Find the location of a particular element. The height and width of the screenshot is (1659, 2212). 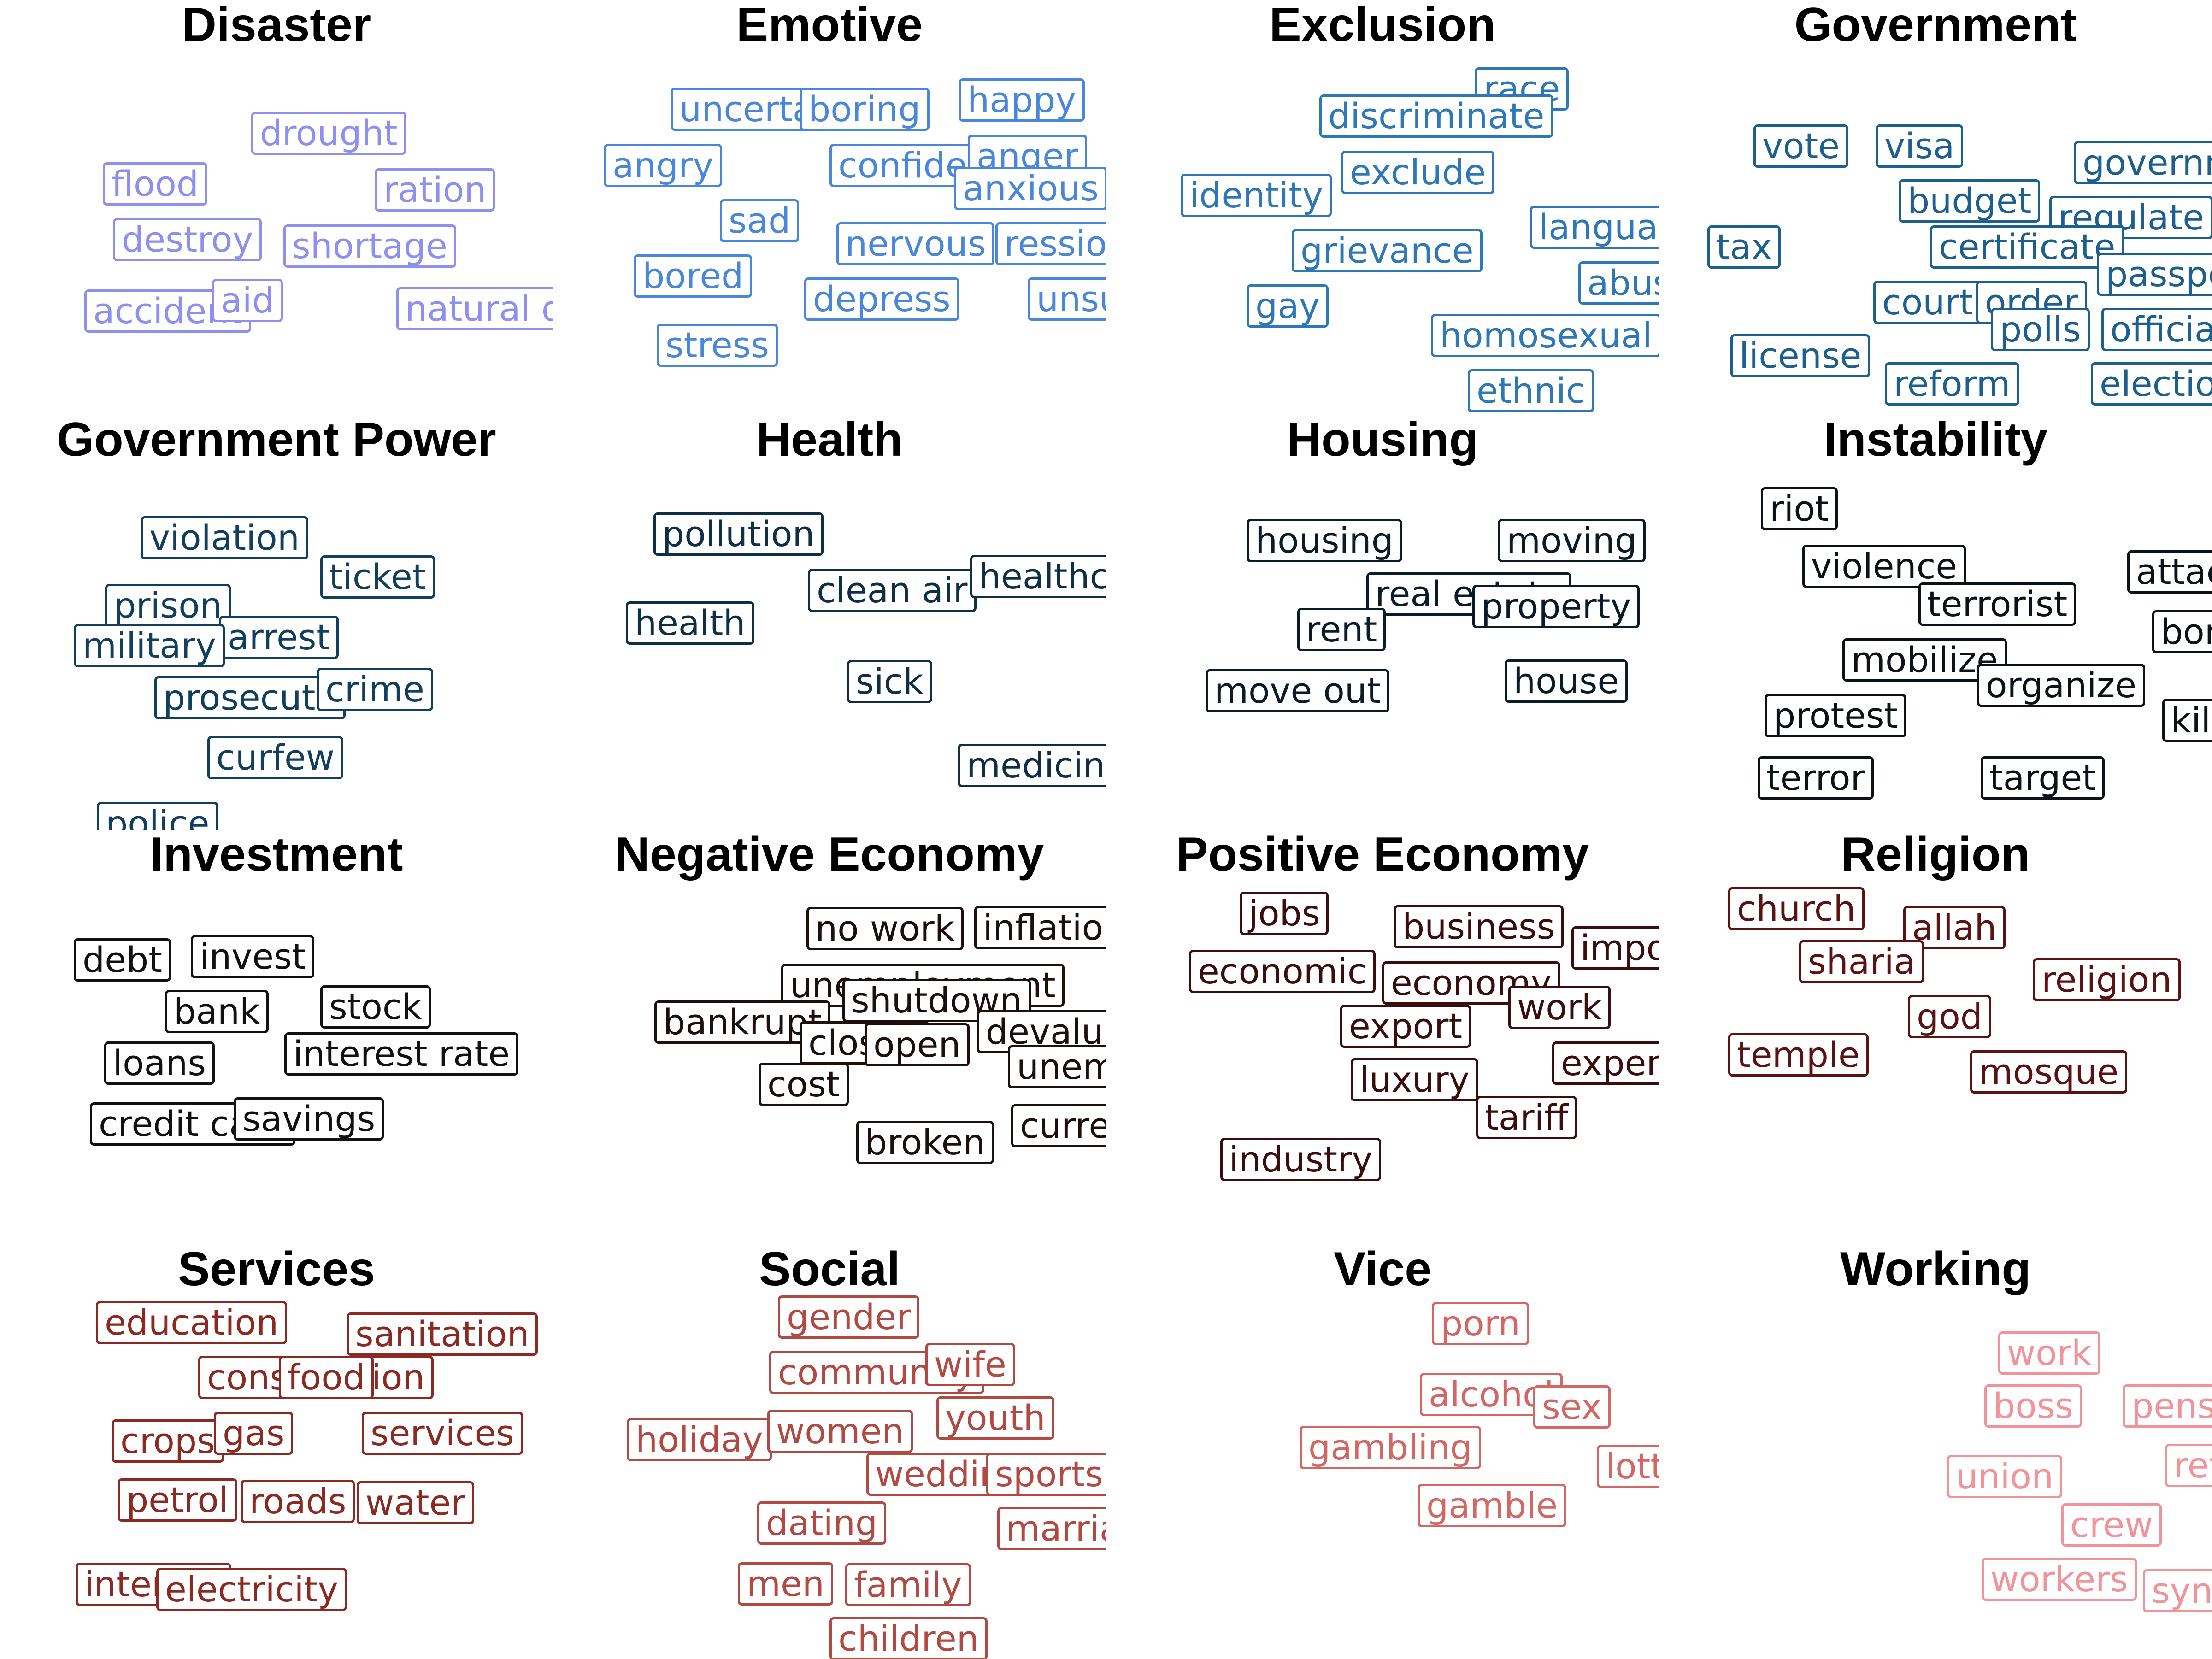

word-label: language is located at coordinates (1594, 227).